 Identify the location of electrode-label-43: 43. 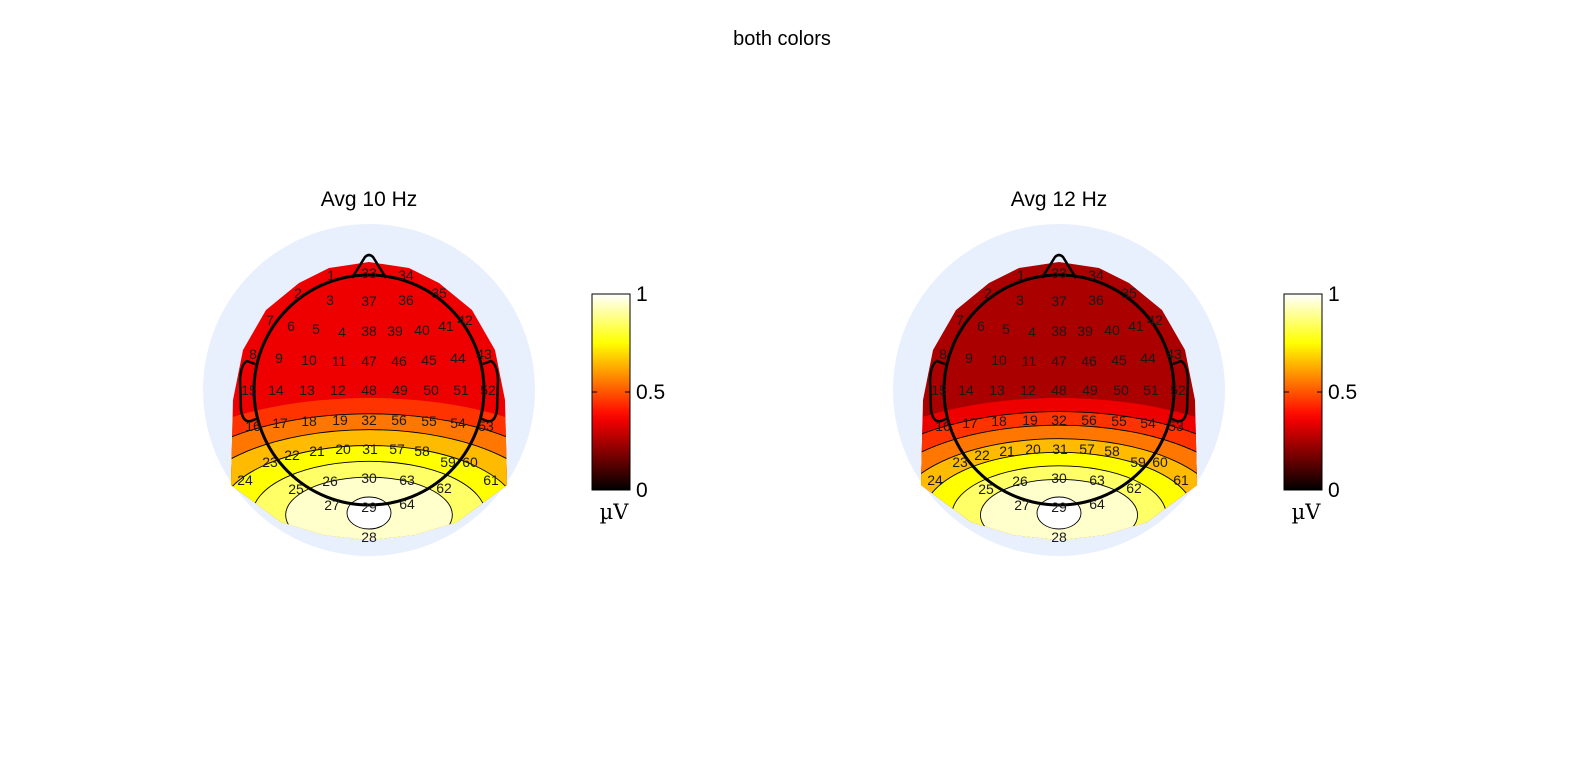
(484, 354).